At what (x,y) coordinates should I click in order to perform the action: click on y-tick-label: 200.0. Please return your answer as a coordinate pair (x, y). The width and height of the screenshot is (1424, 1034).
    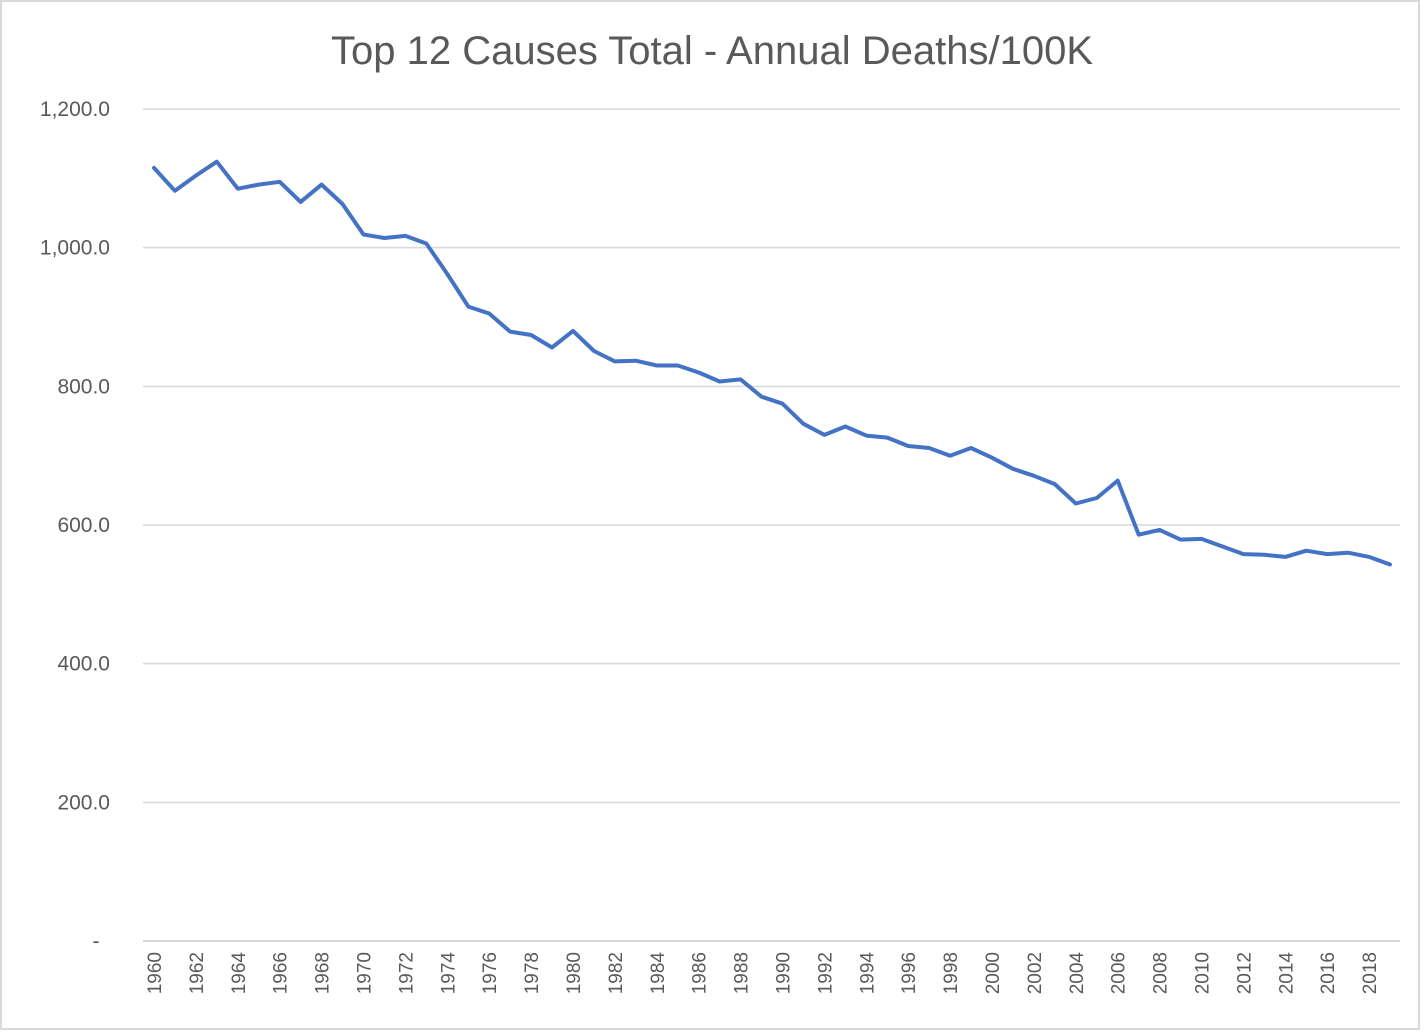
    Looking at the image, I should click on (83, 802).